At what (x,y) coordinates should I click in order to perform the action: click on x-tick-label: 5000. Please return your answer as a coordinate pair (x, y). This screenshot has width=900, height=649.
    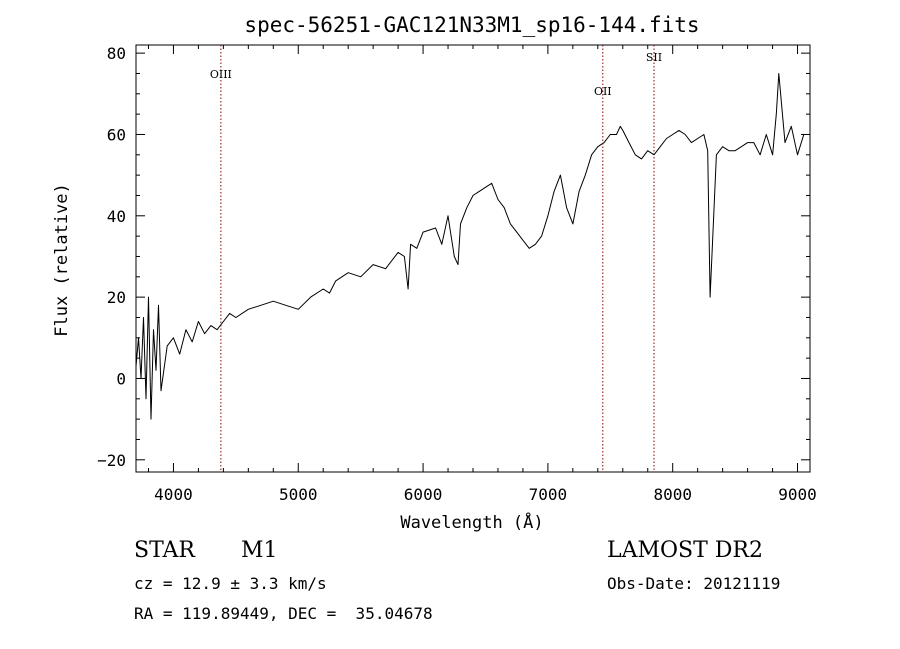
    Looking at the image, I should click on (298, 494).